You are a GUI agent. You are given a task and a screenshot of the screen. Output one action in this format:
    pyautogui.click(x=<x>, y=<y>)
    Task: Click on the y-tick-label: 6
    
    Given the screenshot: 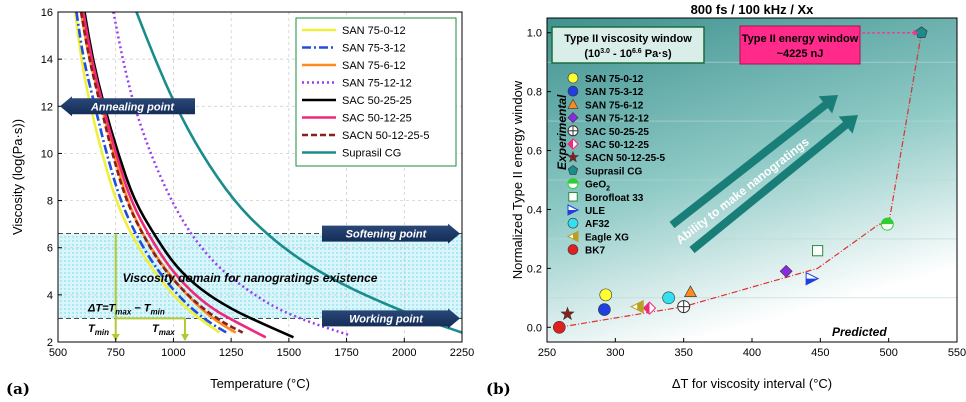 What is the action you would take?
    pyautogui.click(x=50, y=249)
    